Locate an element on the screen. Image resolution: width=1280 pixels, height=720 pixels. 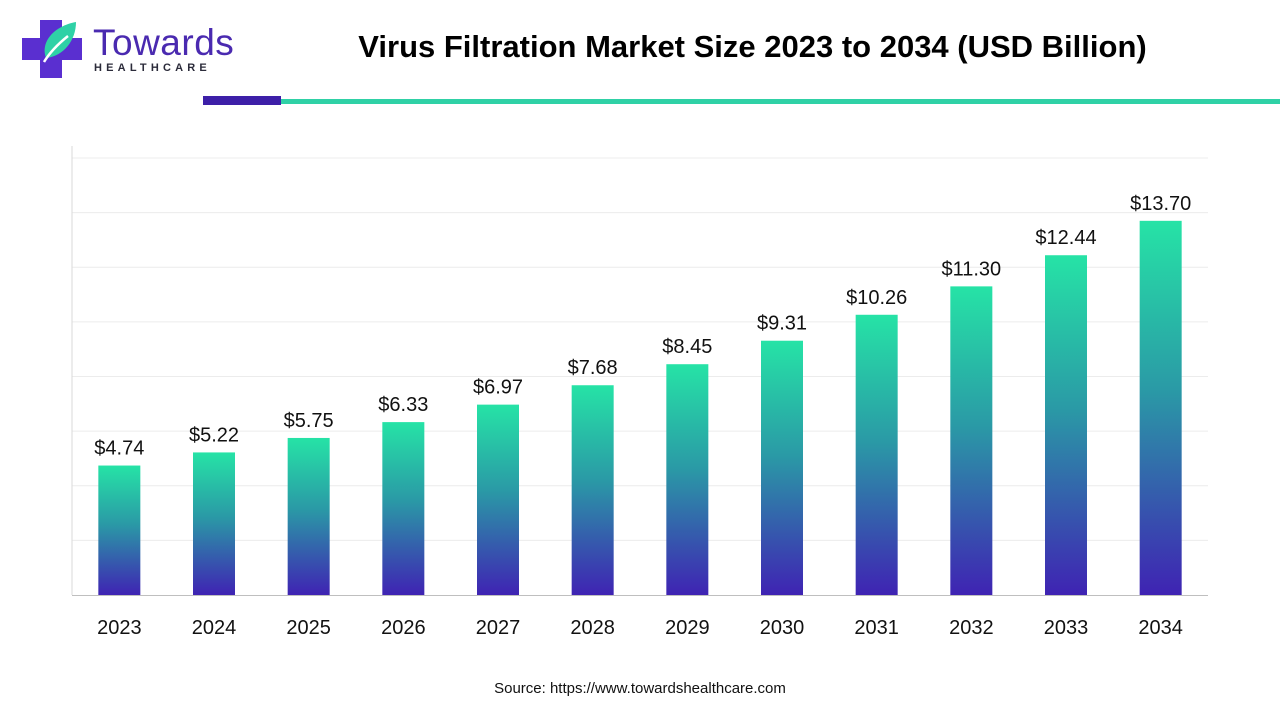
x-tick-label-2032: 2032 is located at coordinates (971, 628).